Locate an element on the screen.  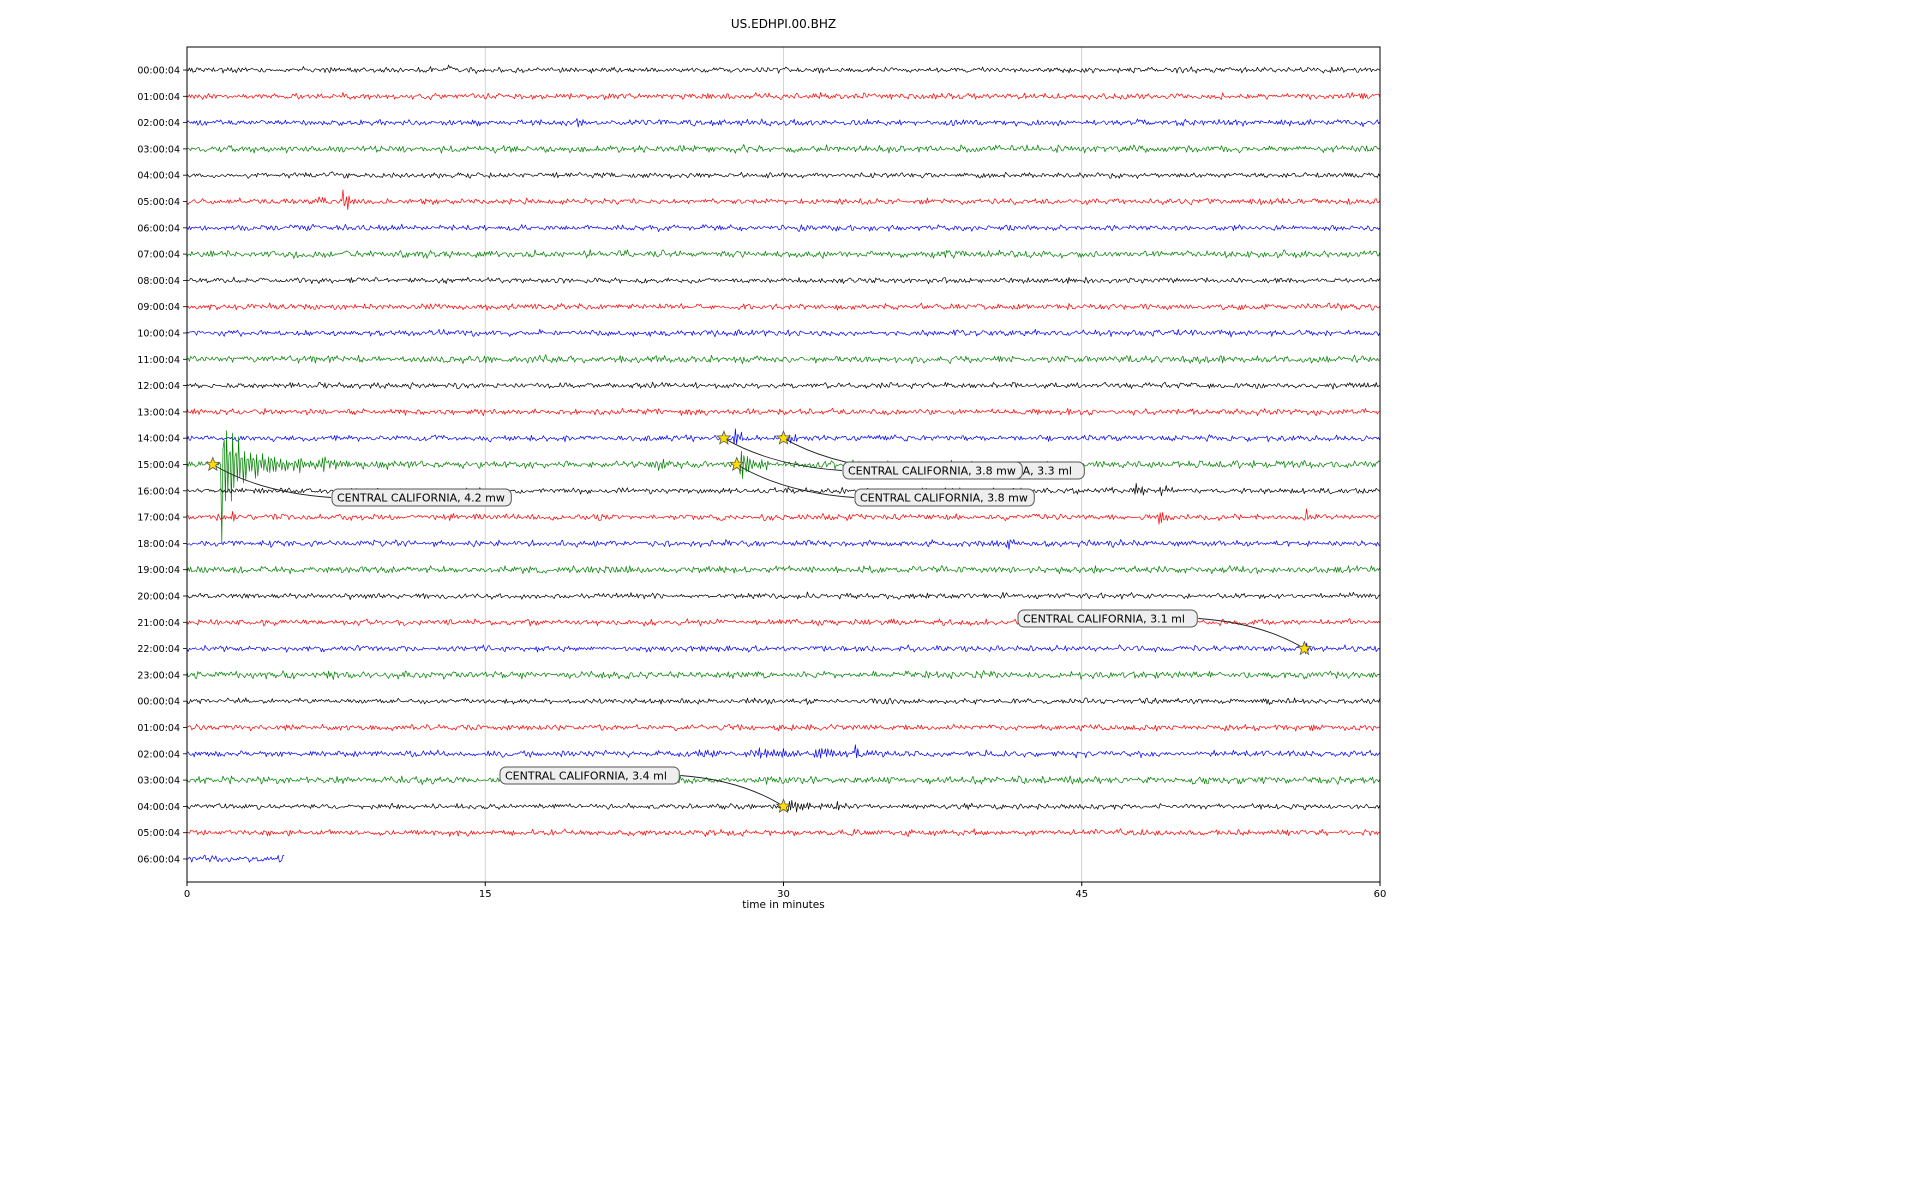
annotation-label: CENTRAL CALIFORNIA, 4.2 mw is located at coordinates (421, 498).